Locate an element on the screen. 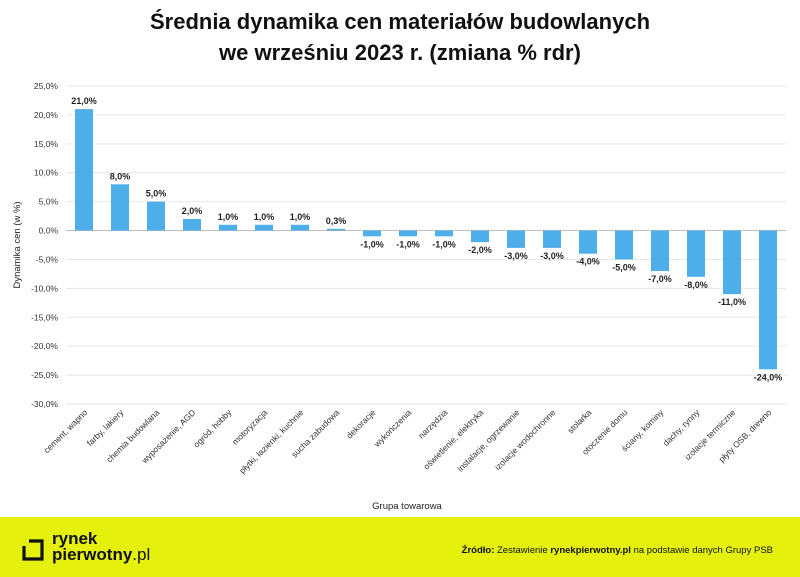 Image resolution: width=800 pixels, height=577 pixels. source-label: Źródło: is located at coordinates (478, 550).